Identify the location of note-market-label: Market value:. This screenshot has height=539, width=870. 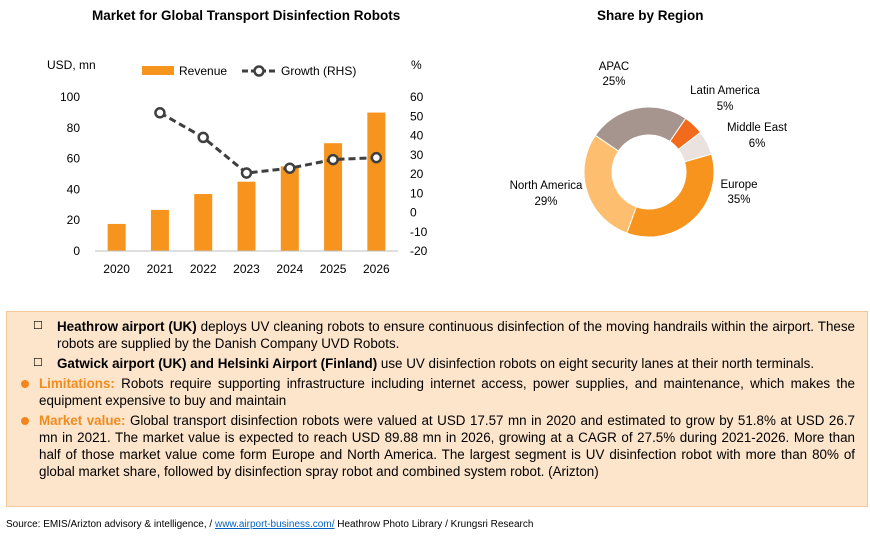
(82, 420).